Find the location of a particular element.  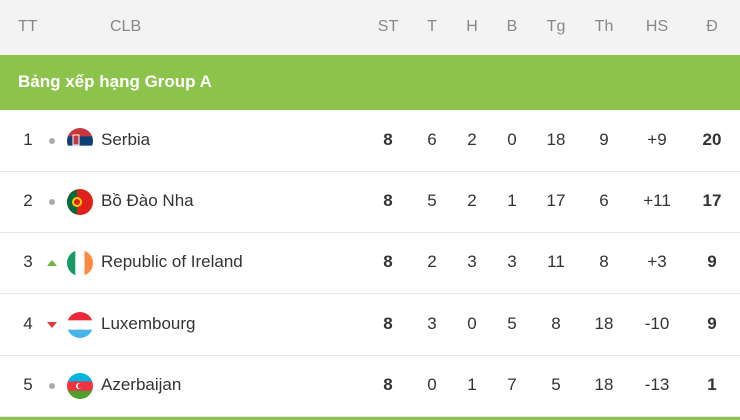

bottom-line is located at coordinates (370, 418).